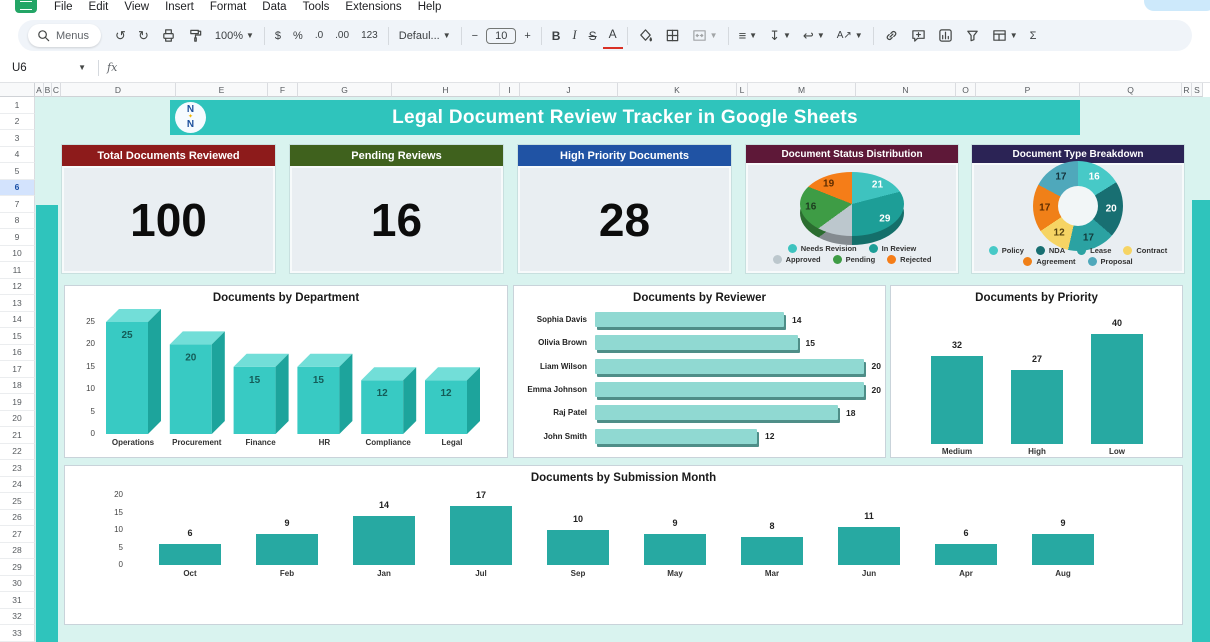  What do you see at coordinates (17, 468) in the screenshot?
I see `row-header-23: 23` at bounding box center [17, 468].